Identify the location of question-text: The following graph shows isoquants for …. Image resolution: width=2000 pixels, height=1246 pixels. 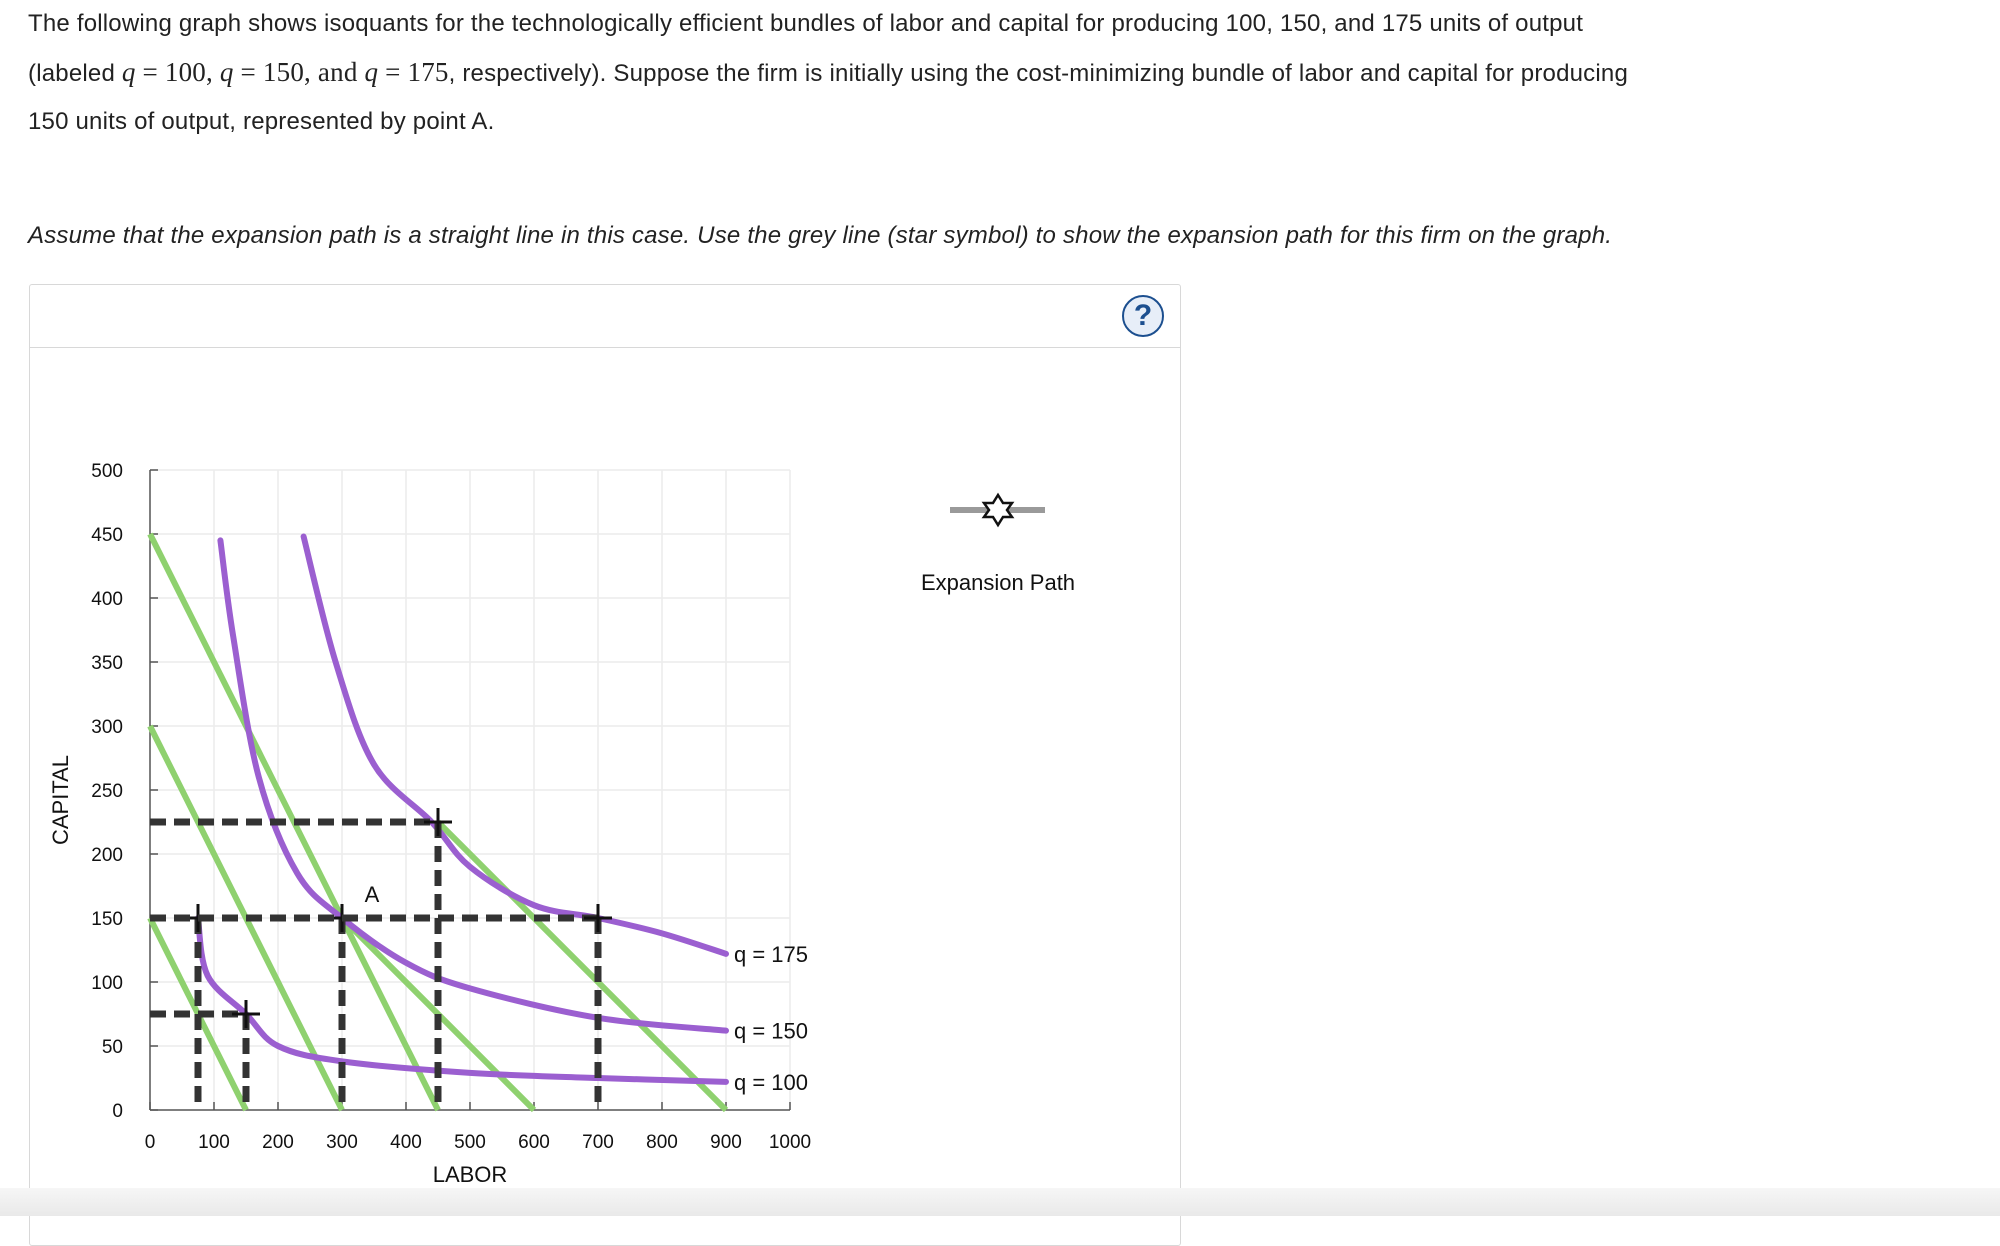
(998, 73).